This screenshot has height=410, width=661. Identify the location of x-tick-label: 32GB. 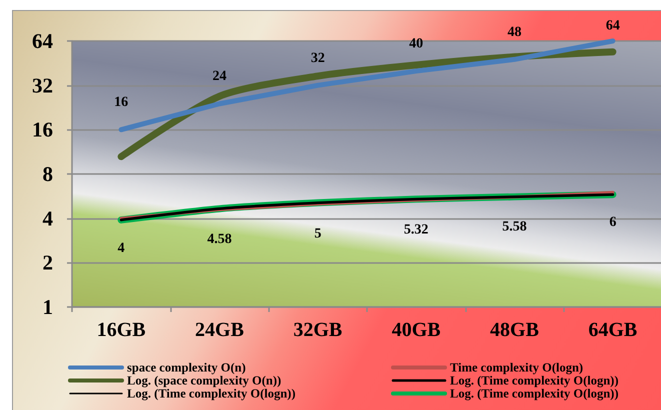
(317, 330).